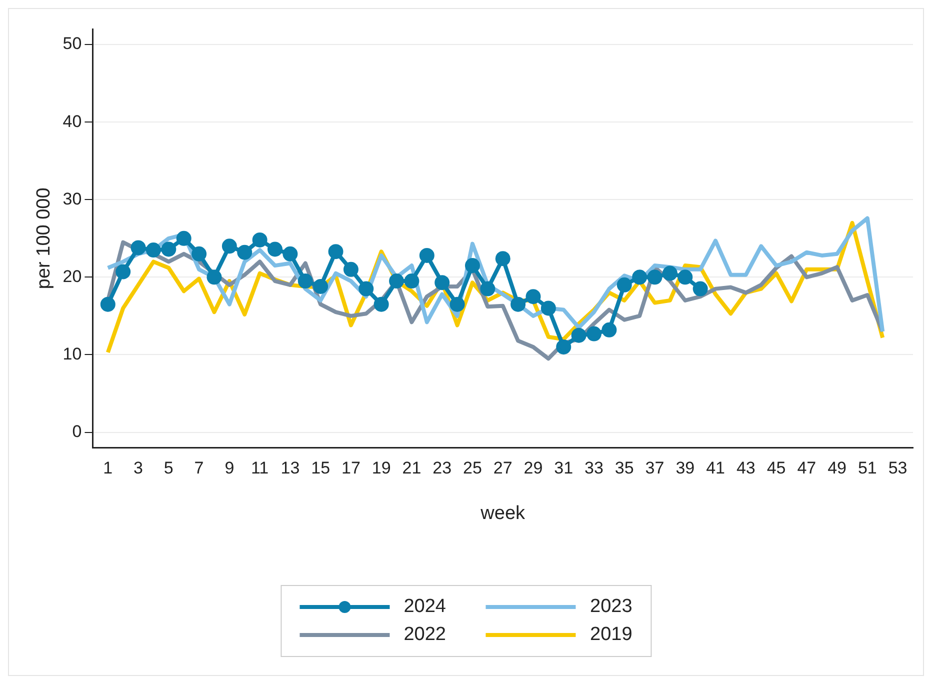 The image size is (930, 682). Describe the element at coordinates (320, 468) in the screenshot. I see `x-tick-label: 15` at that location.